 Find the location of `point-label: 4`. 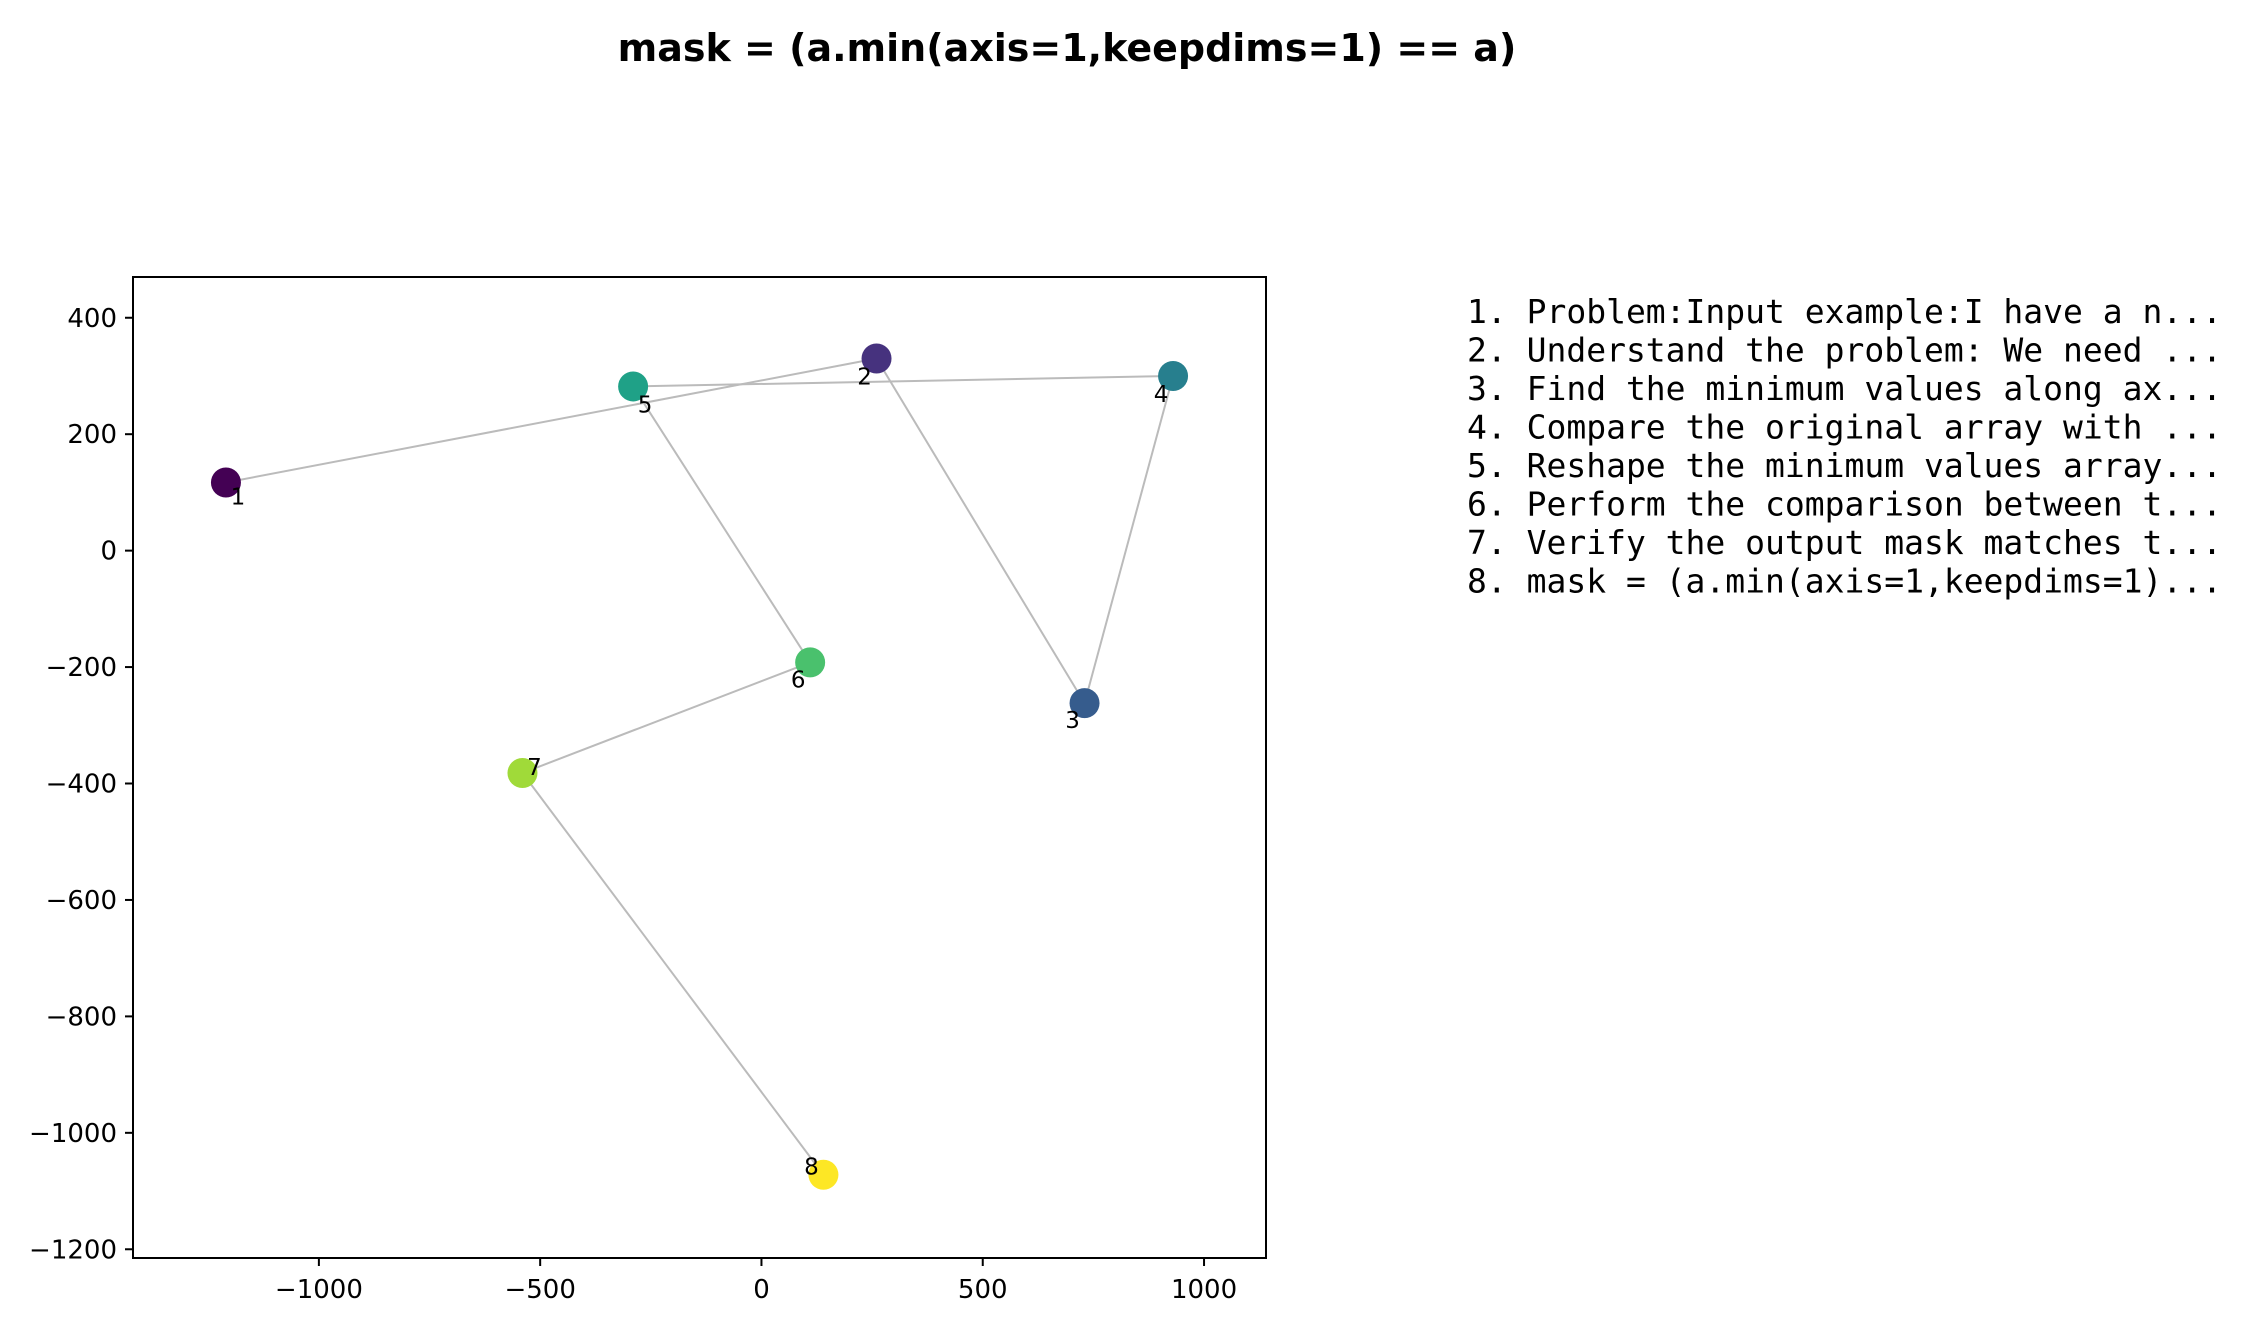

point-label: 4 is located at coordinates (1161, 395).